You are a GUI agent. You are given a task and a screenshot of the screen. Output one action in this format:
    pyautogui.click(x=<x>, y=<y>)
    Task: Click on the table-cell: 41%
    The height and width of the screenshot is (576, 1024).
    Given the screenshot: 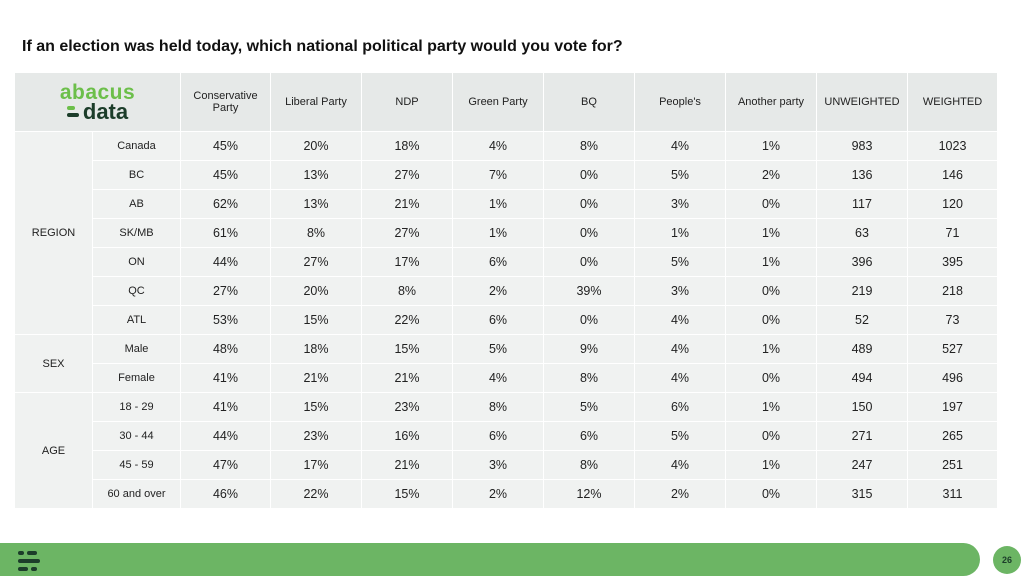 What is the action you would take?
    pyautogui.click(x=225, y=407)
    